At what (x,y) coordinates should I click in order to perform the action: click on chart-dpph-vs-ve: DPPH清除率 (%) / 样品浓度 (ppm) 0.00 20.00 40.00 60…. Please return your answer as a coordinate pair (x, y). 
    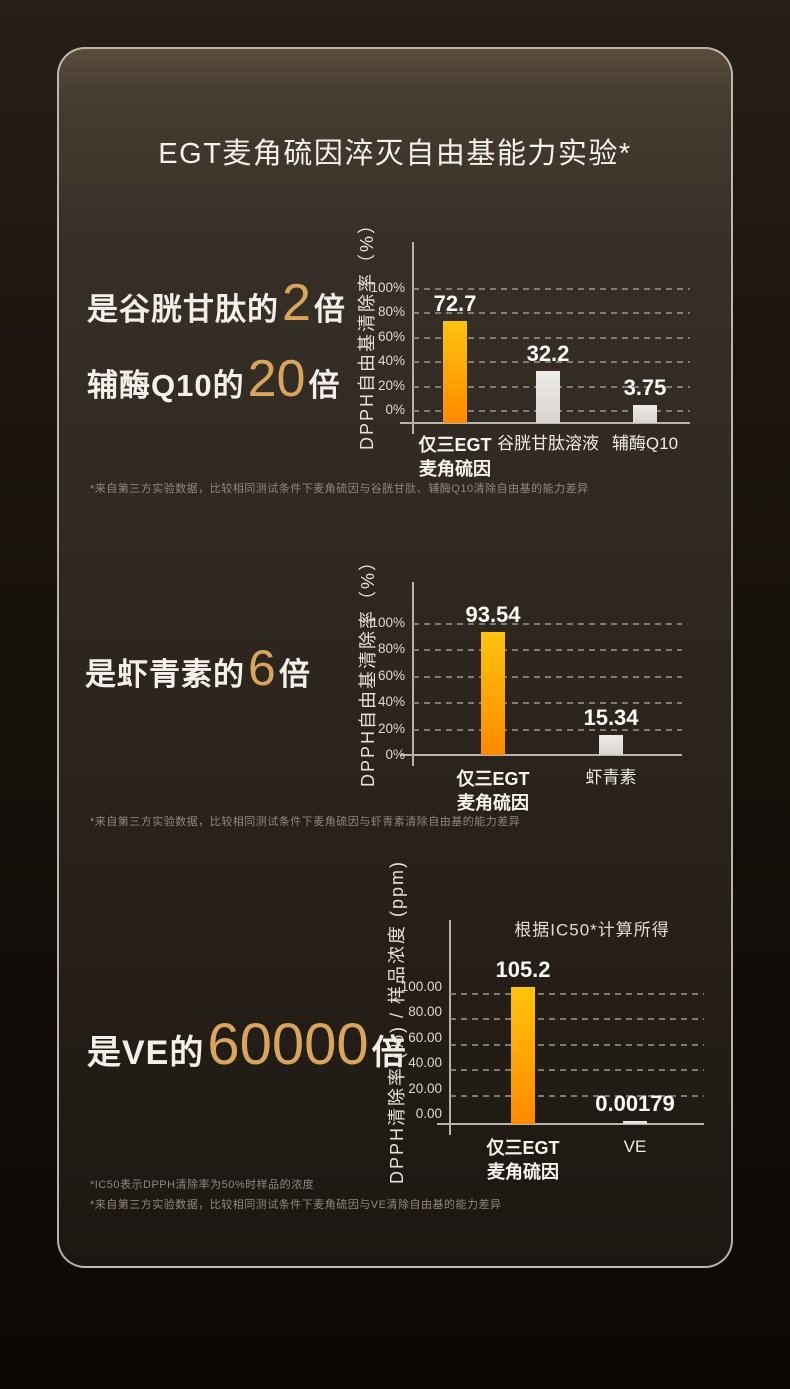
    Looking at the image, I should click on (538, 1036).